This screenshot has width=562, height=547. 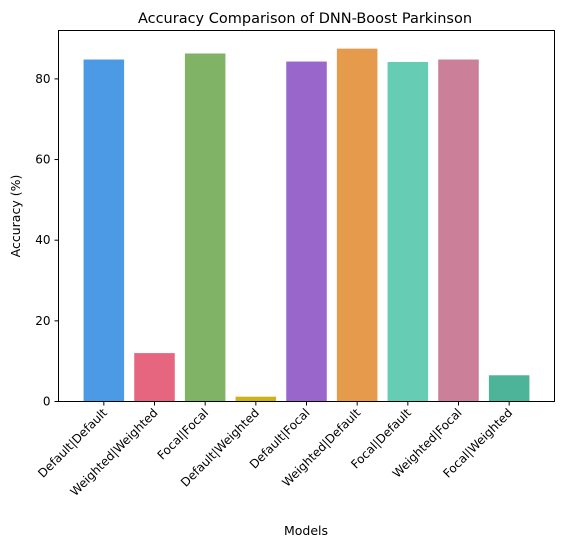 I want to click on x-tick-label: Weighted|Weighted, so click(x=114, y=452).